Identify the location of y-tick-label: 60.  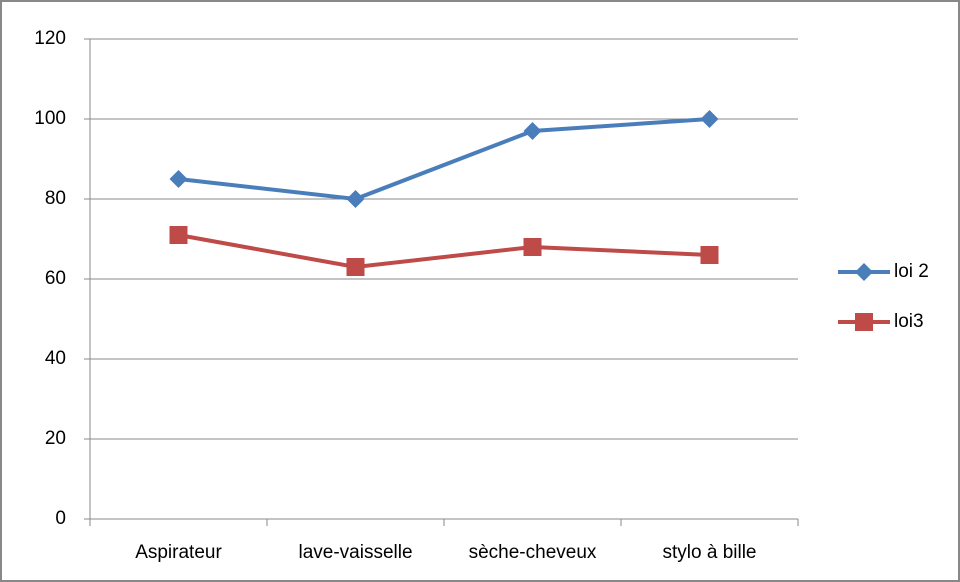
(55, 278).